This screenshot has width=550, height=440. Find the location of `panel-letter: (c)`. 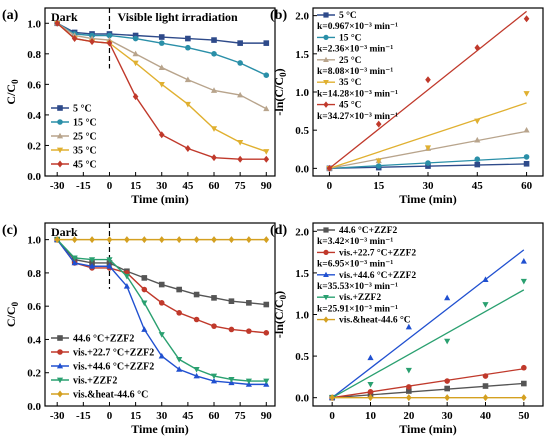

panel-letter: (c) is located at coordinates (10, 230).